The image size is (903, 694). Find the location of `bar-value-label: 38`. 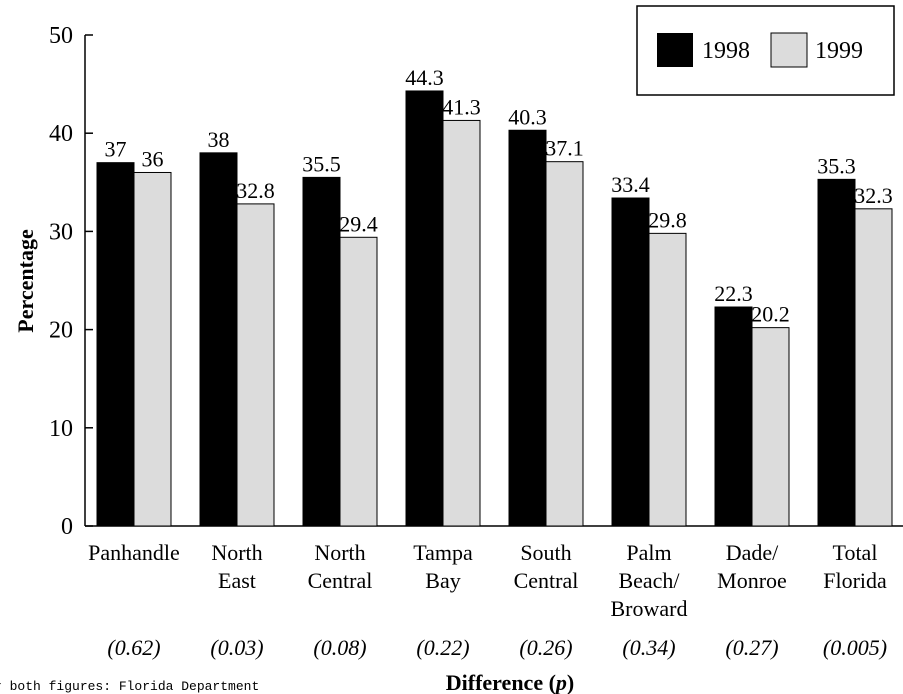

bar-value-label: 38 is located at coordinates (219, 139).